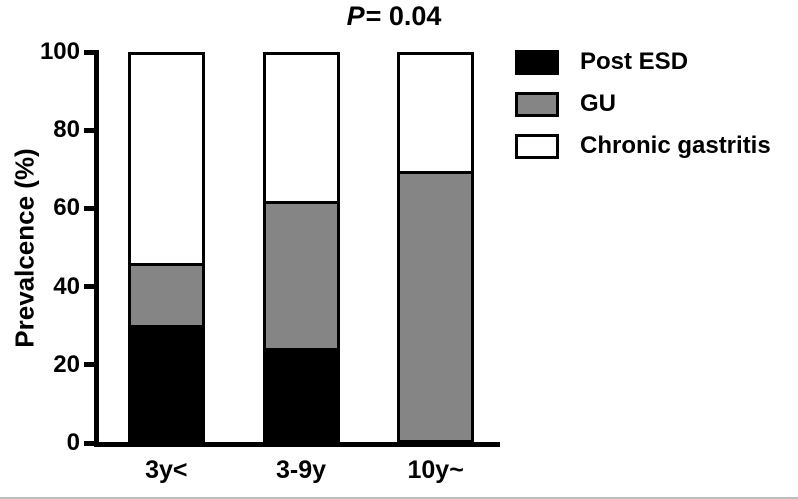 This screenshot has width=798, height=499. I want to click on legend-swatch-gu, so click(537, 104).